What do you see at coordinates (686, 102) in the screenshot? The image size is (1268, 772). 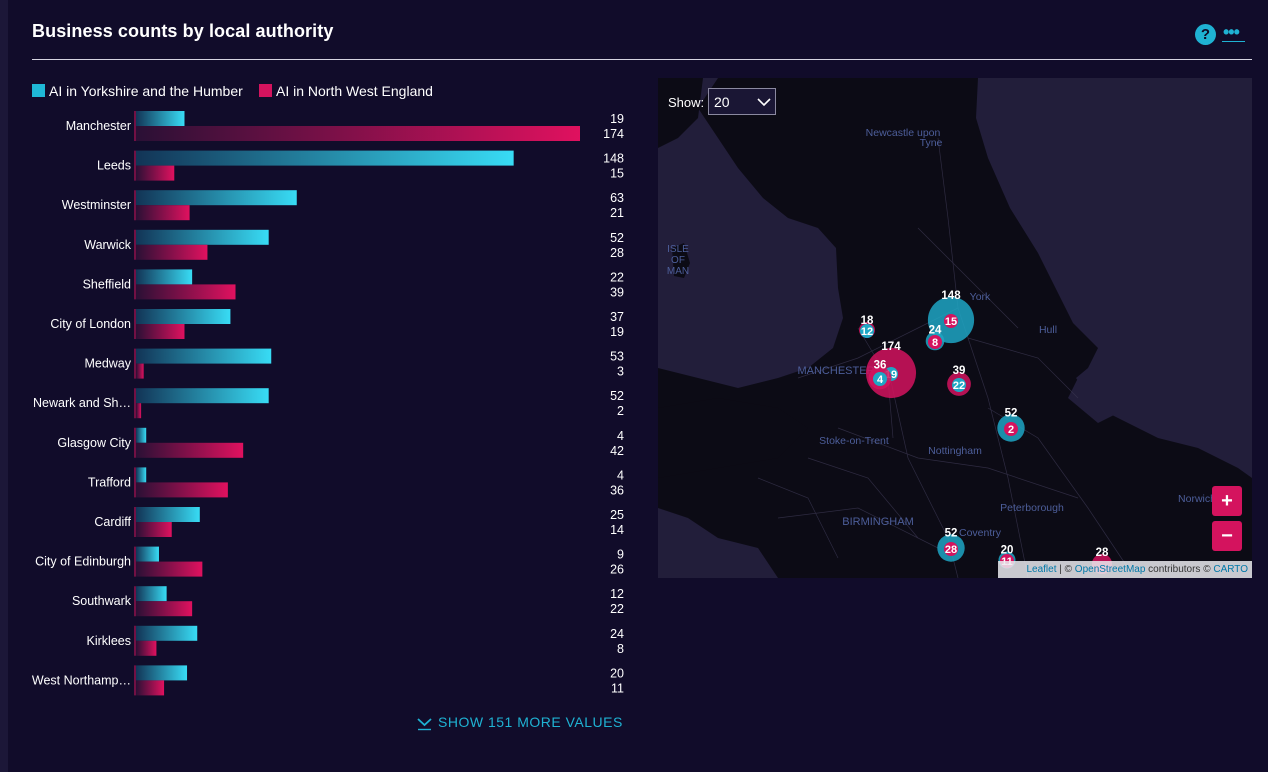 I see `show-count-label: Show:` at bounding box center [686, 102].